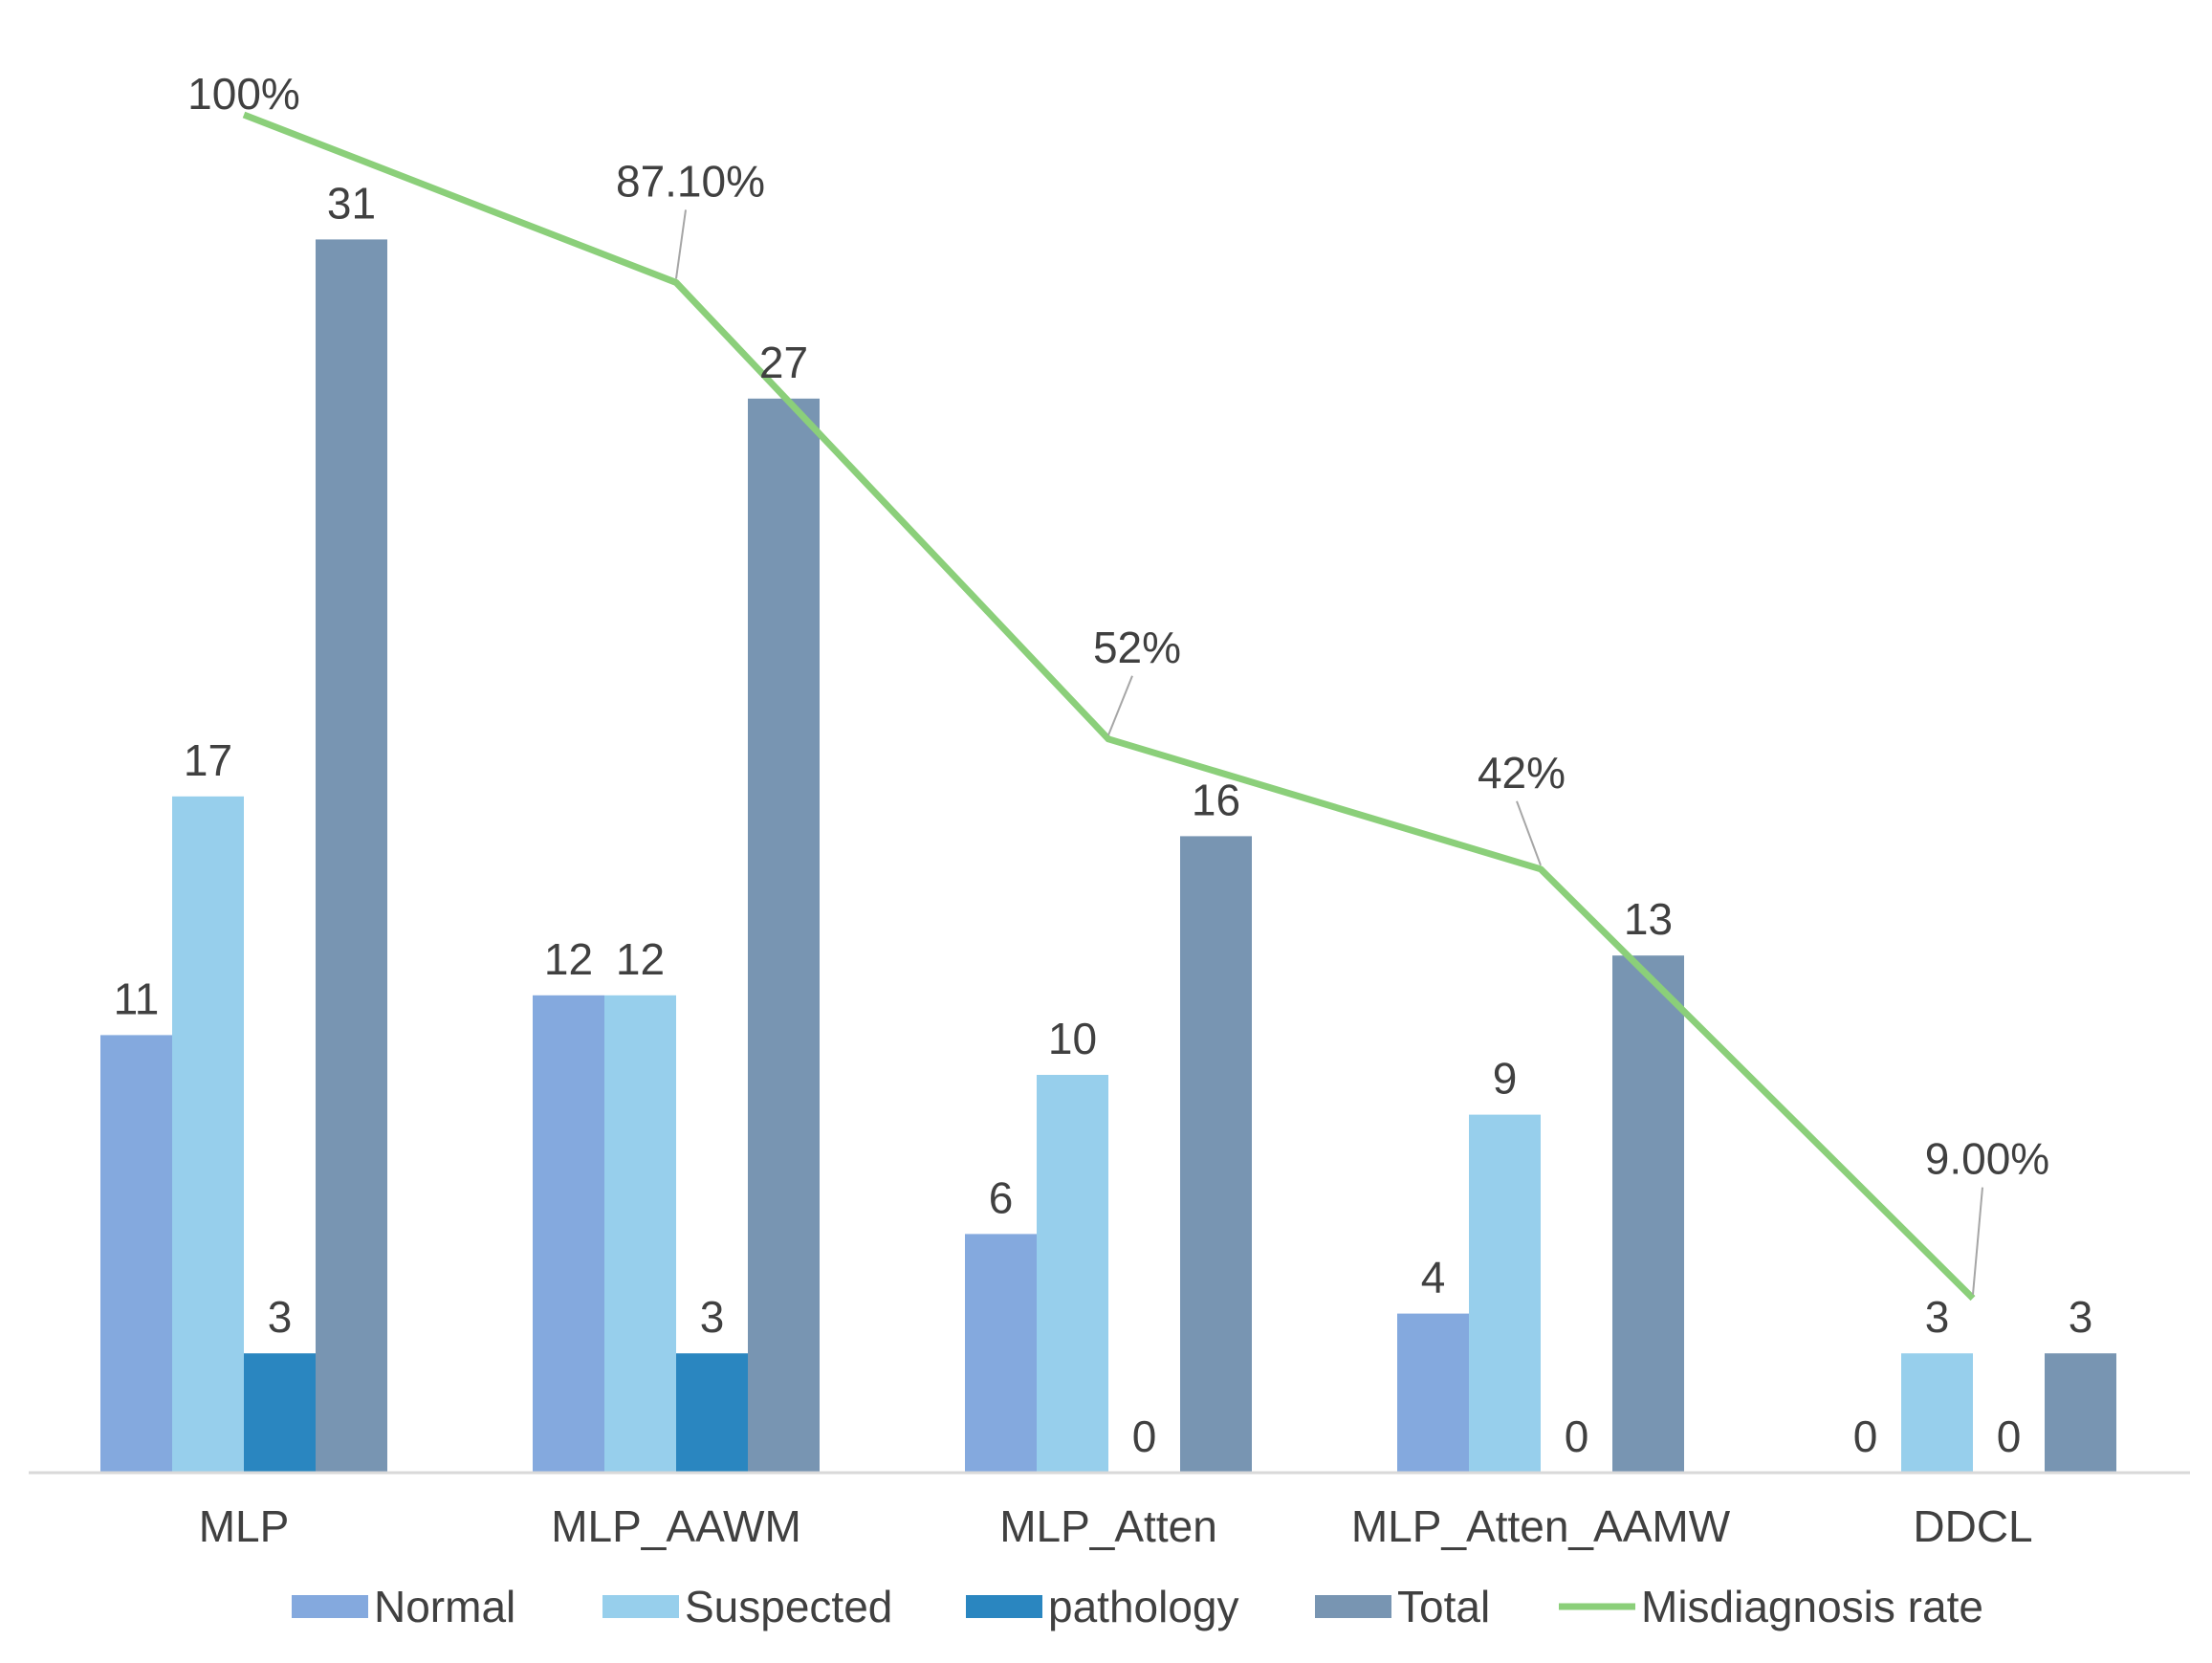 This screenshot has height=1663, width=2212. I want to click on value-label-suspected-mlp-atten: 10, so click(1072, 1038).